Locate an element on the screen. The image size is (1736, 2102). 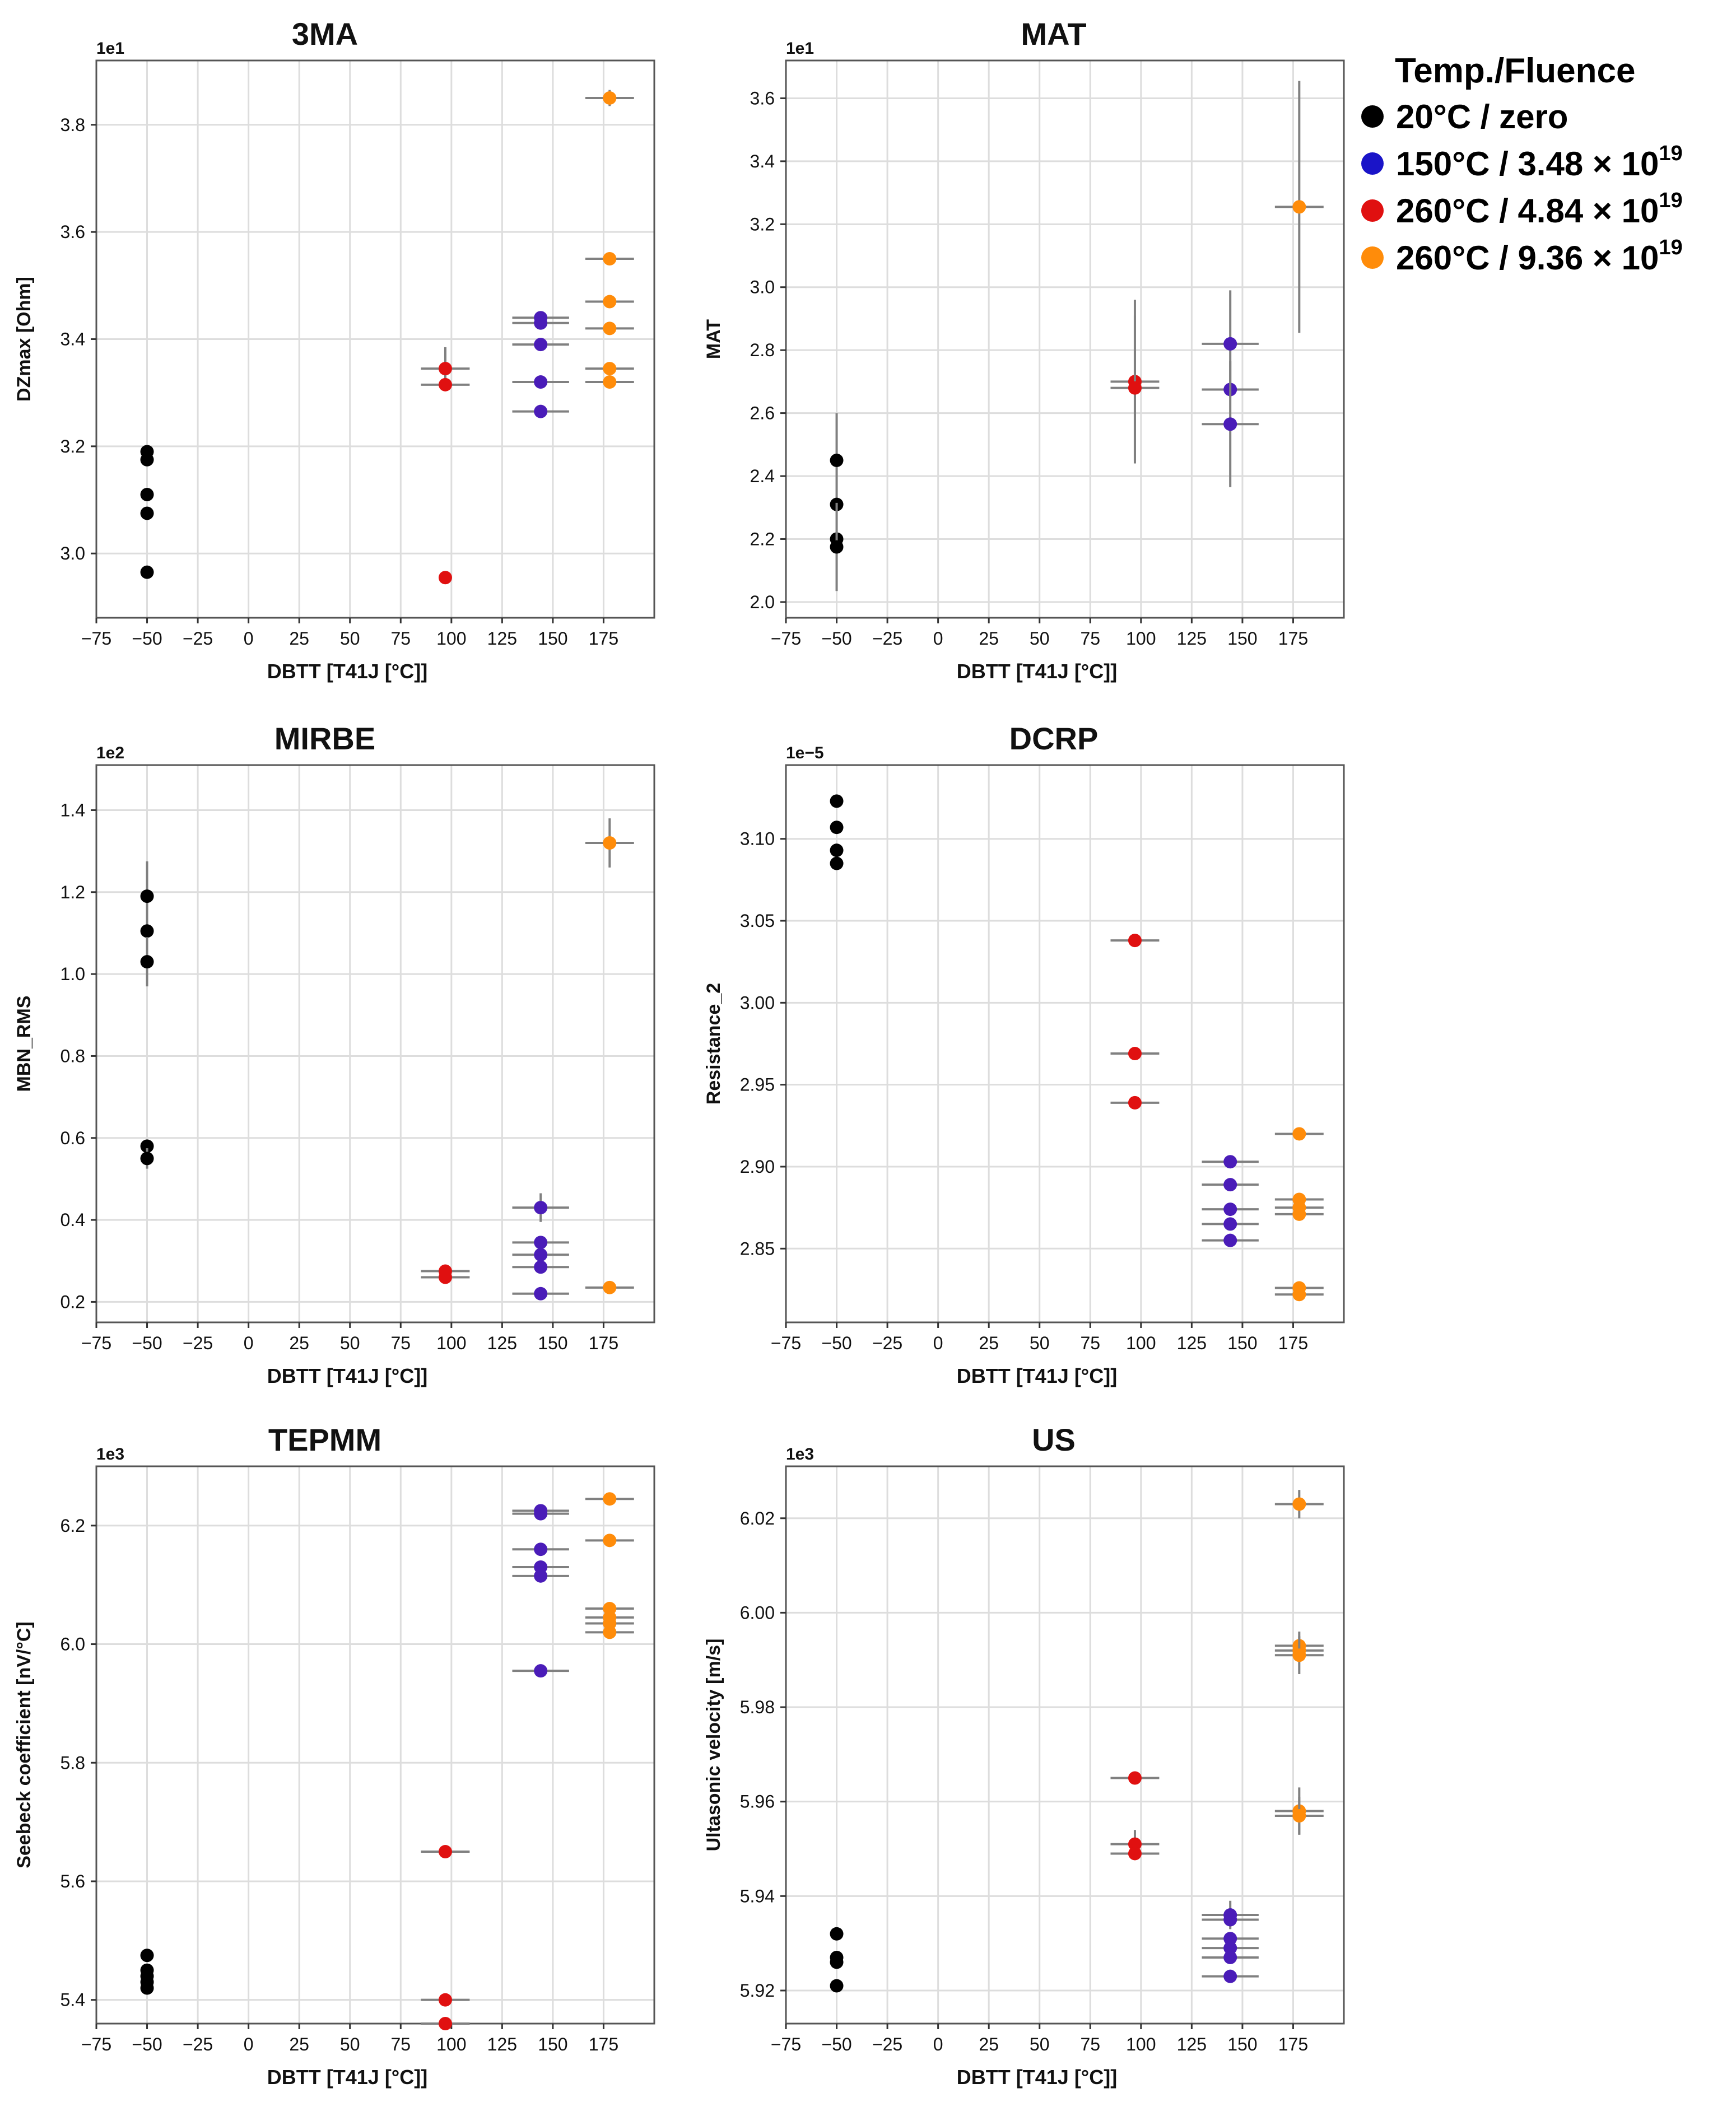
y-tick-label: 1.4 is located at coordinates (72, 810).